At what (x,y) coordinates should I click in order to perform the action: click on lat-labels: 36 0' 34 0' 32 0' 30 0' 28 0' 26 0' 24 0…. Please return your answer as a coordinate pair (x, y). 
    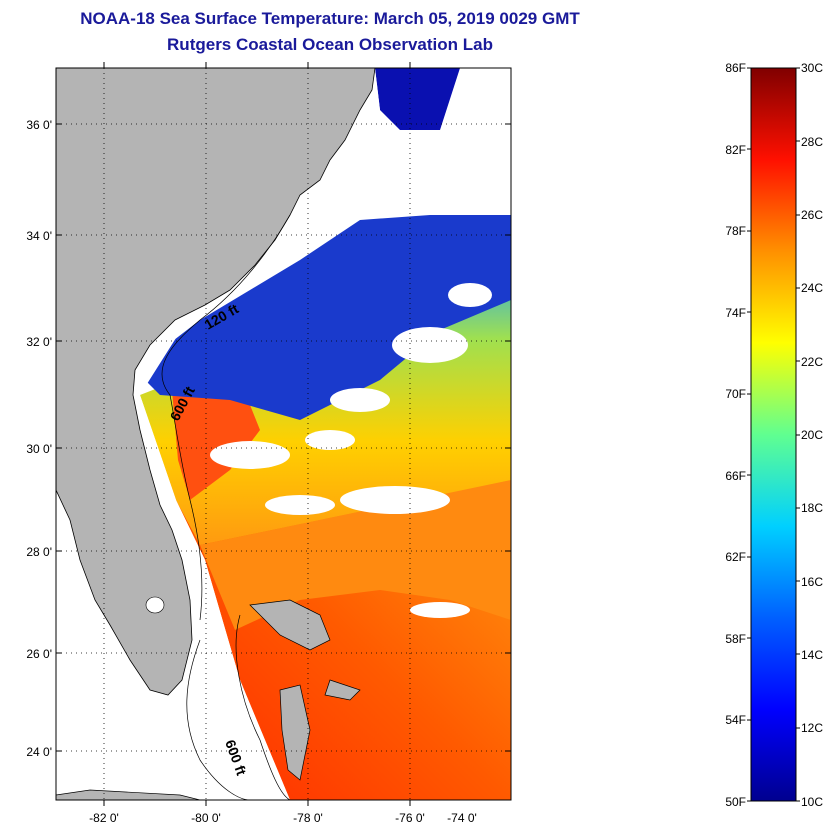
    Looking at the image, I should click on (39, 438).